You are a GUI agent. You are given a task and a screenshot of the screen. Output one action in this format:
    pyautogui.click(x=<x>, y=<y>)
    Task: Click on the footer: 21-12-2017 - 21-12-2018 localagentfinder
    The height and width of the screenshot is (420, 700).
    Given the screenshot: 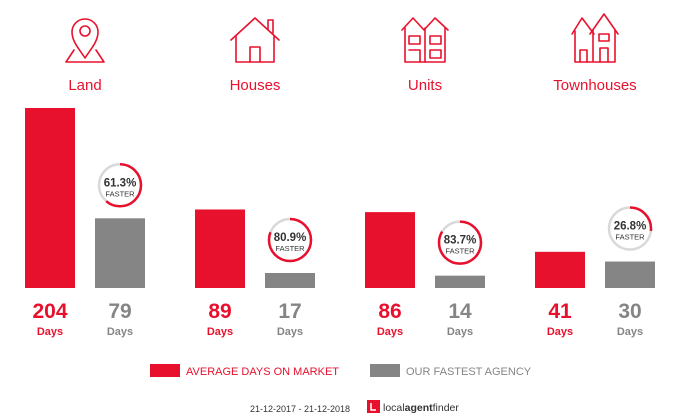 What is the action you would take?
    pyautogui.click(x=354, y=407)
    